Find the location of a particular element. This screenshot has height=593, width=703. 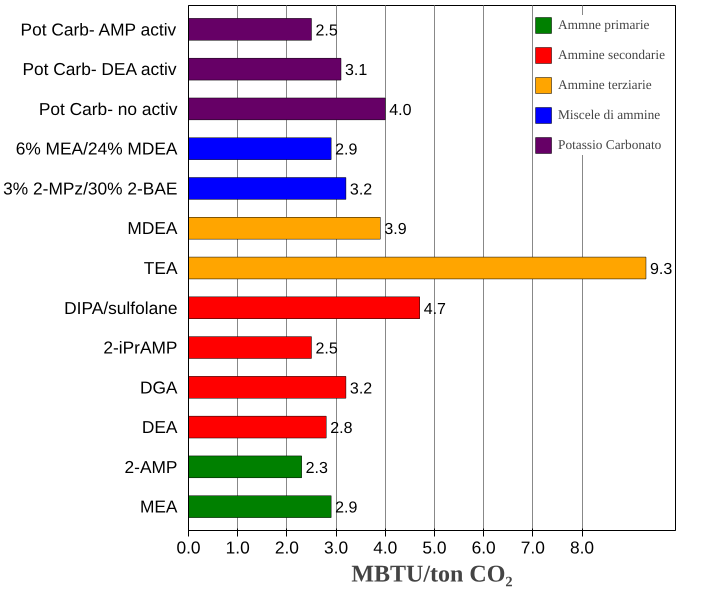

y-tick-label: TEA is located at coordinates (161, 268).